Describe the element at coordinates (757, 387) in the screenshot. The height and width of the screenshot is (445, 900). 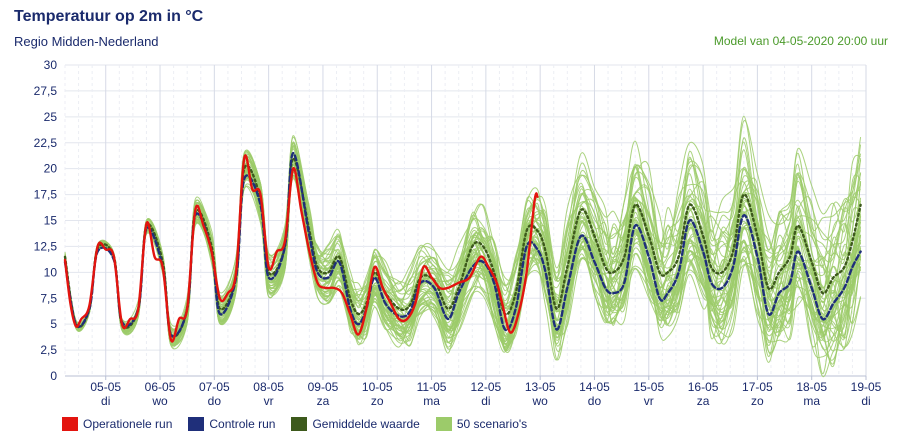
I see `x-tick-date: 17-05` at that location.